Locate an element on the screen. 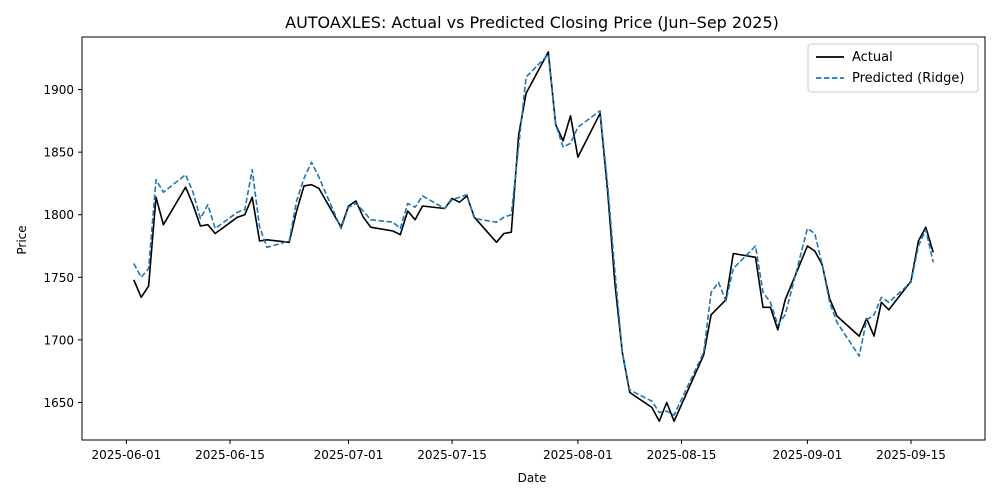  x-tick-label: 2025-06-15 is located at coordinates (230, 455).